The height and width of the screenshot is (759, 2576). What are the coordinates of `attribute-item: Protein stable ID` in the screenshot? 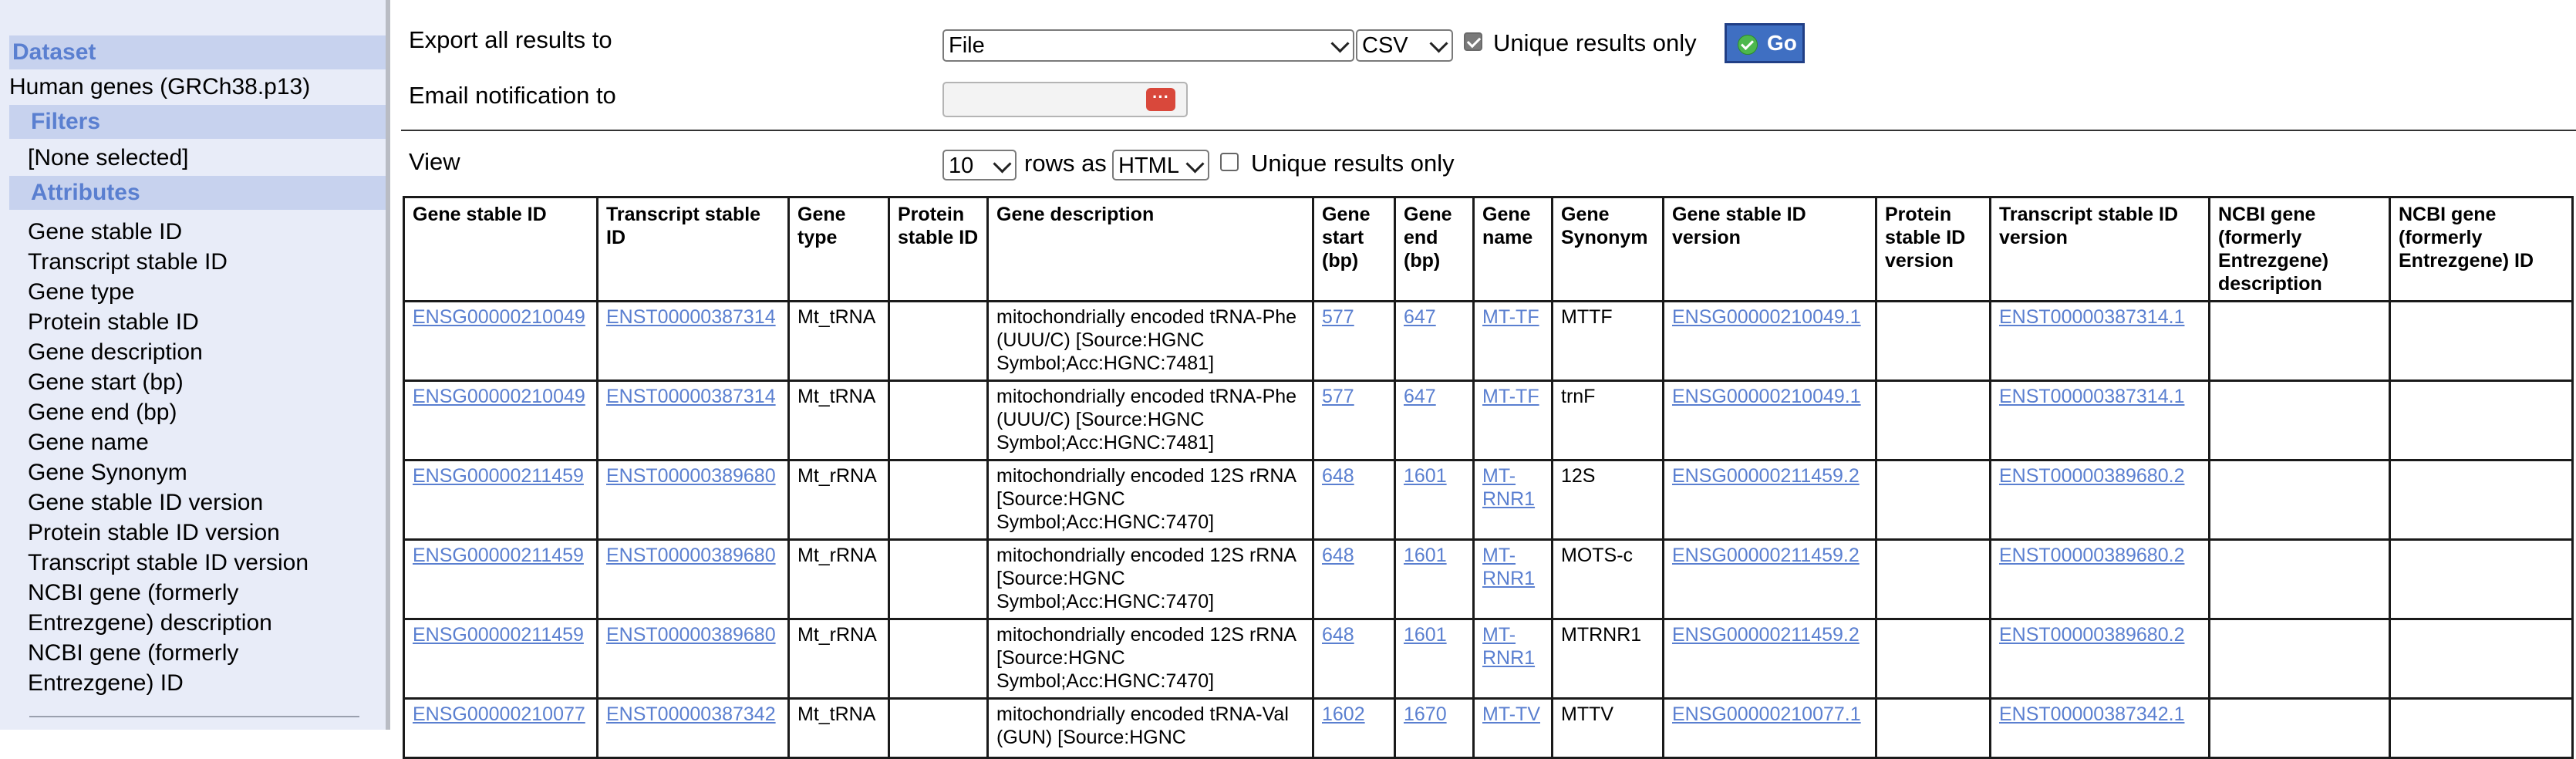 It's located at (113, 322).